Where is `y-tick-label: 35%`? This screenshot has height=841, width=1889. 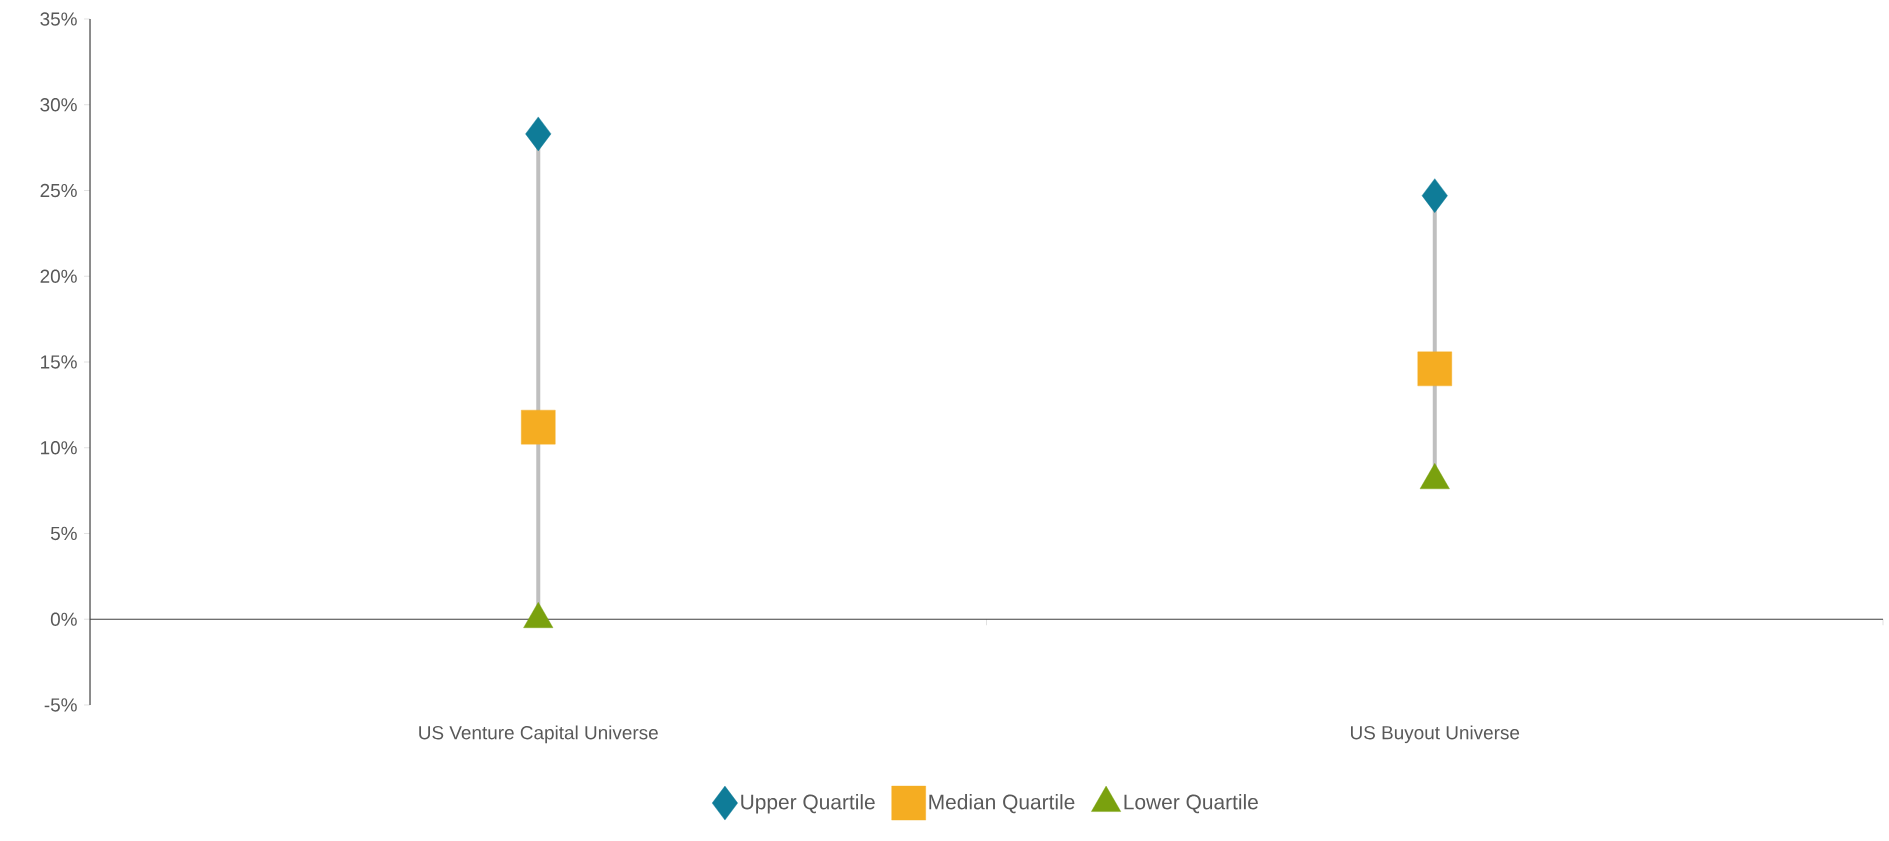 y-tick-label: 35% is located at coordinates (58, 19).